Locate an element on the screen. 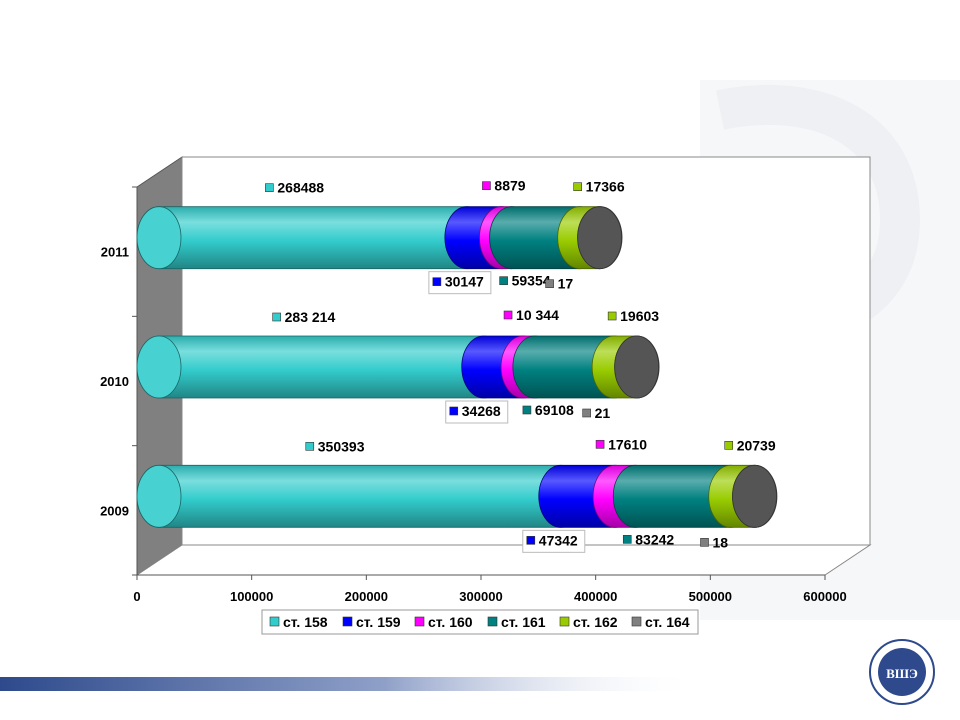 This screenshot has height=720, width=960. legend-label: ст. 161 is located at coordinates (523, 622).